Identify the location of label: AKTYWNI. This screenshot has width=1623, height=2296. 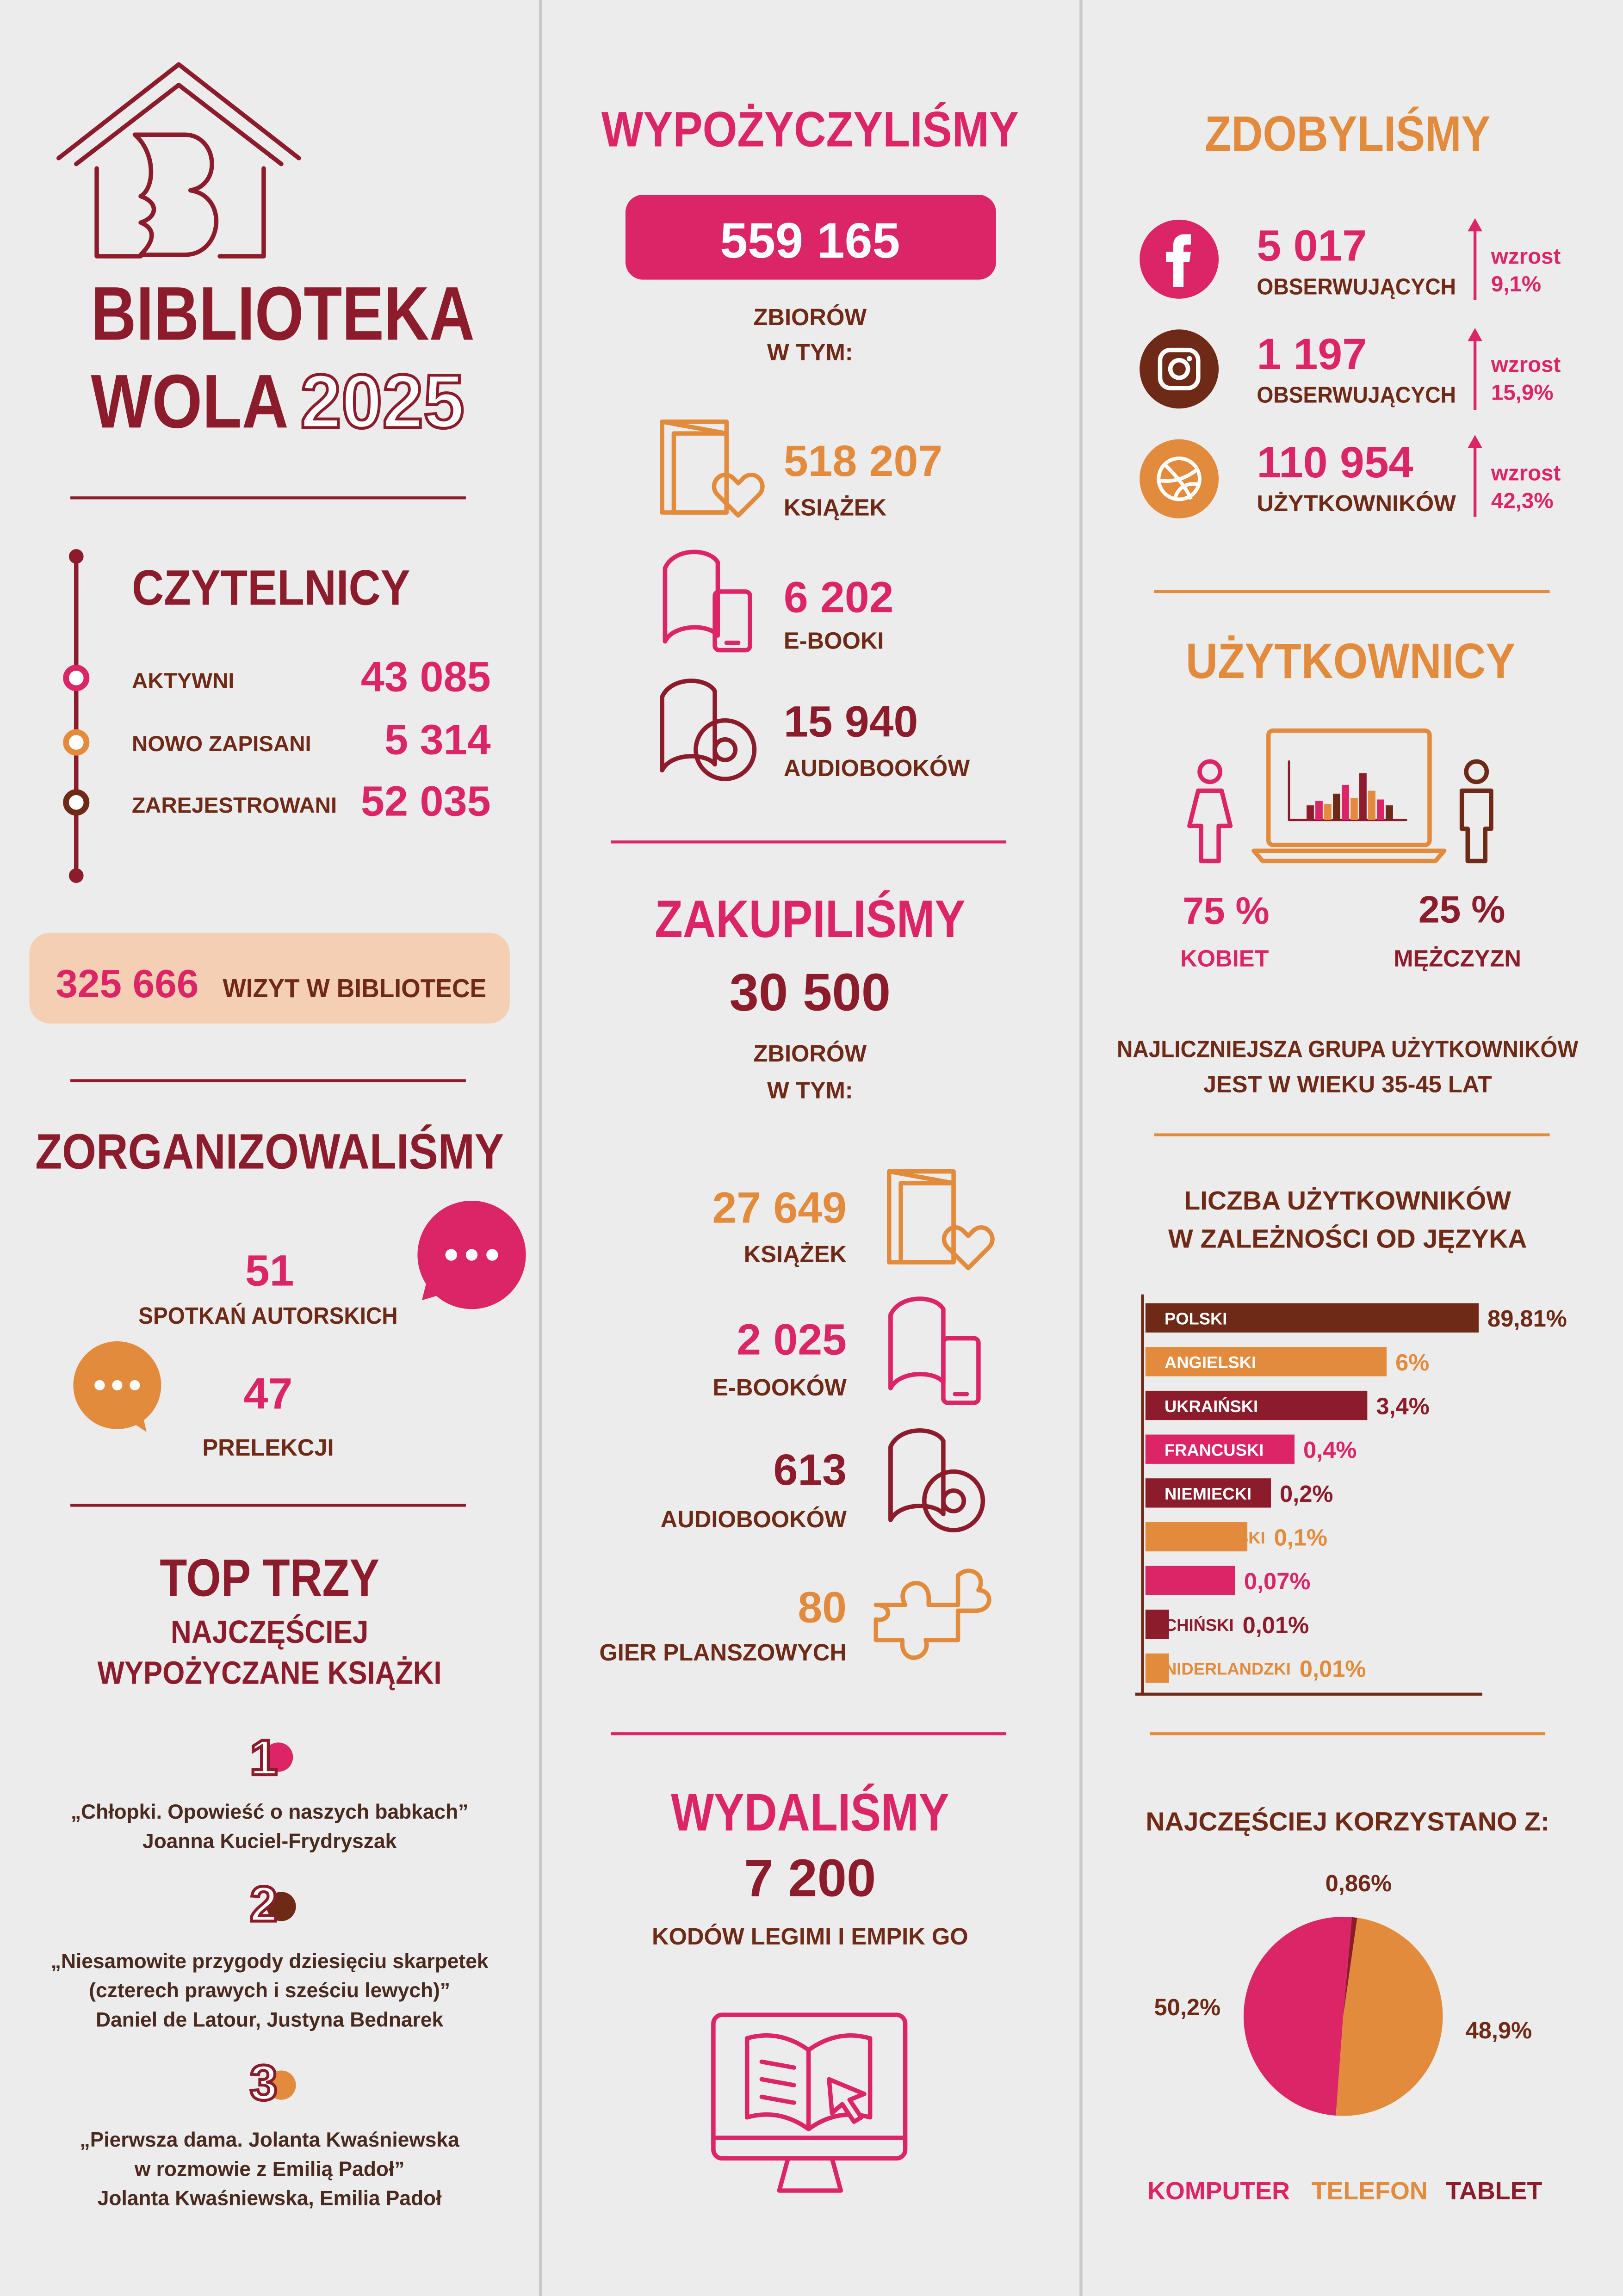
(183, 681).